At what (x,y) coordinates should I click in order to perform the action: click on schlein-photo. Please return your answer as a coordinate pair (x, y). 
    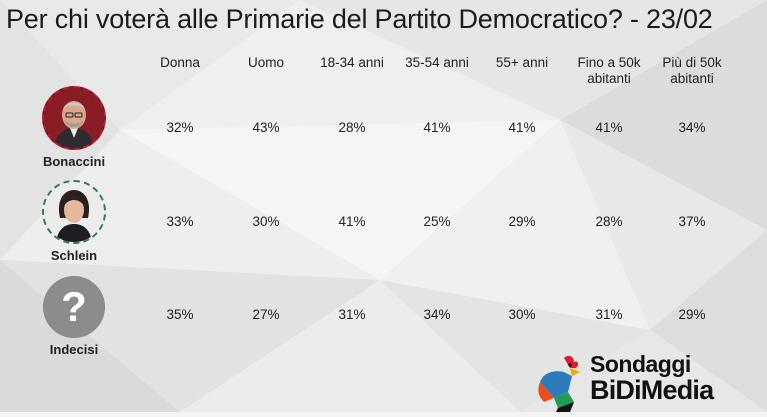
    Looking at the image, I should click on (74, 212).